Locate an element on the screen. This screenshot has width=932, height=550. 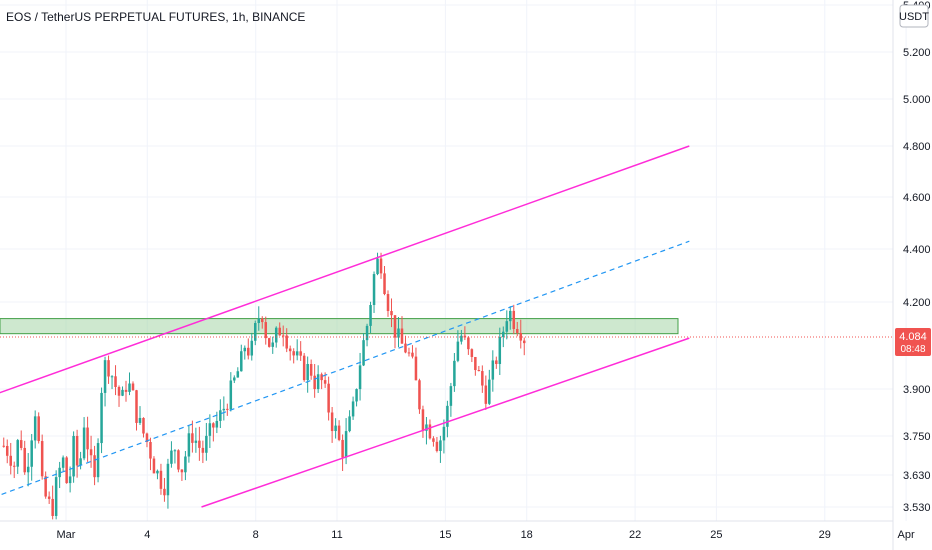
resistance-zone is located at coordinates (339, 326).